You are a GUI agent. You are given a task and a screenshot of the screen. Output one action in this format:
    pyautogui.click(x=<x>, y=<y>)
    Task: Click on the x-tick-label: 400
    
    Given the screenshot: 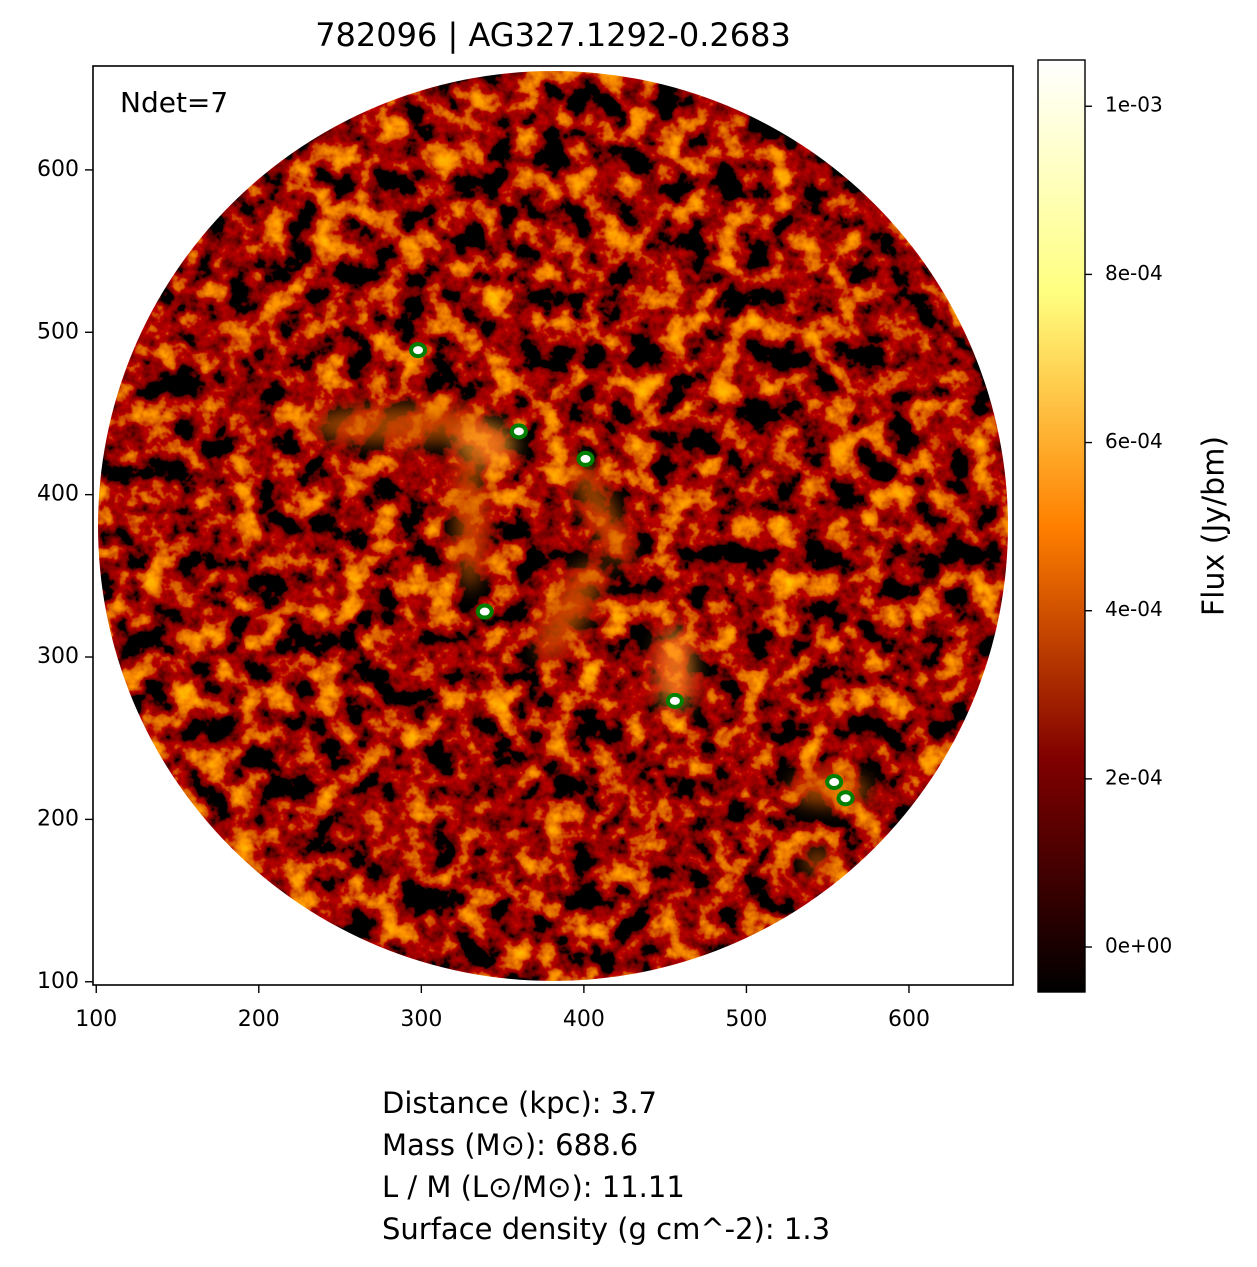 What is the action you would take?
    pyautogui.click(x=584, y=1019)
    